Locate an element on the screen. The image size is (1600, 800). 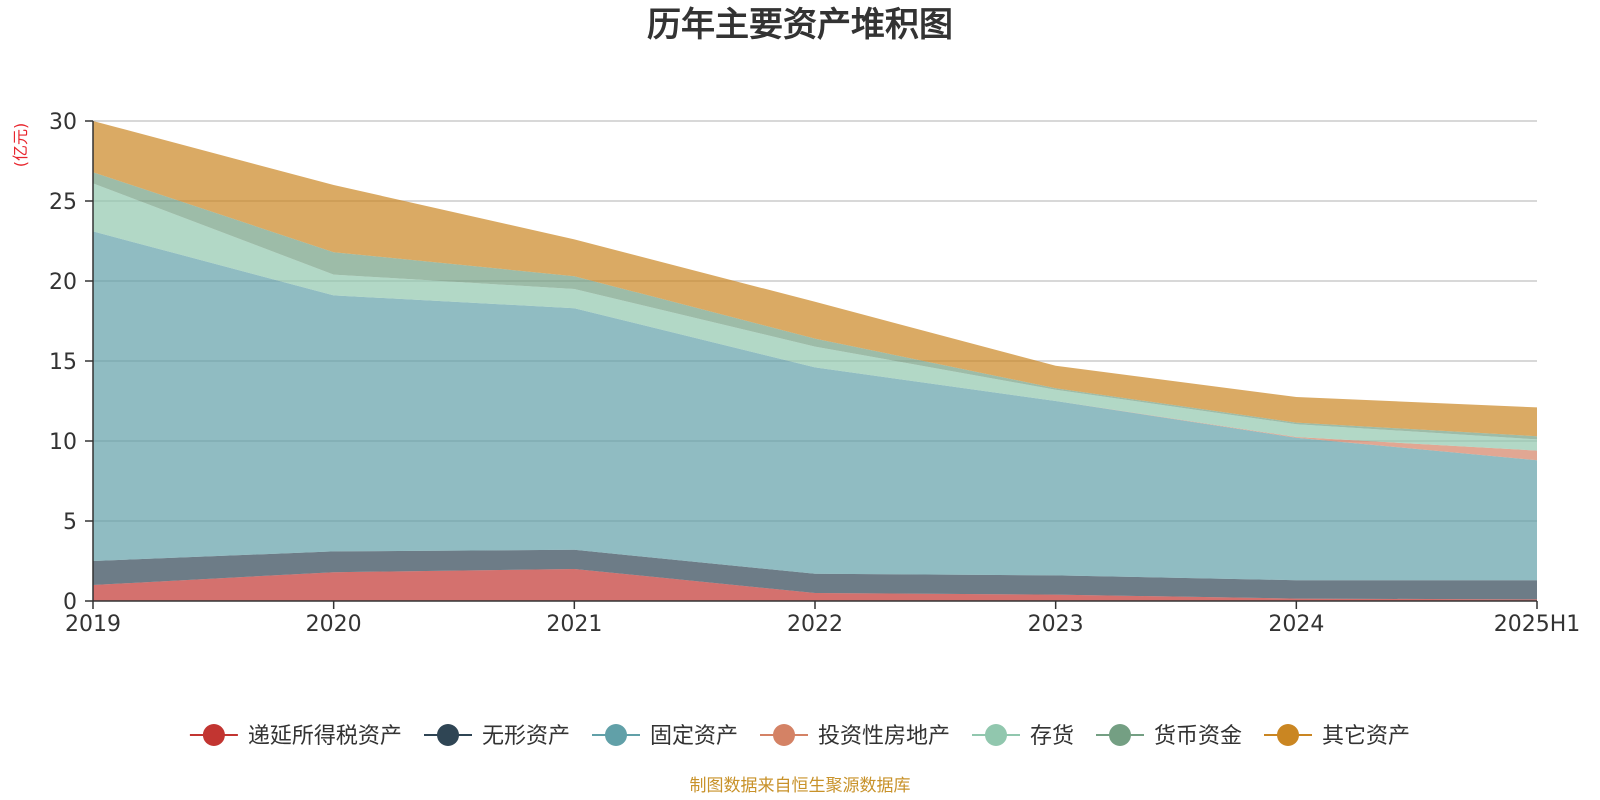
x-tick-label: 2022 is located at coordinates (815, 624).